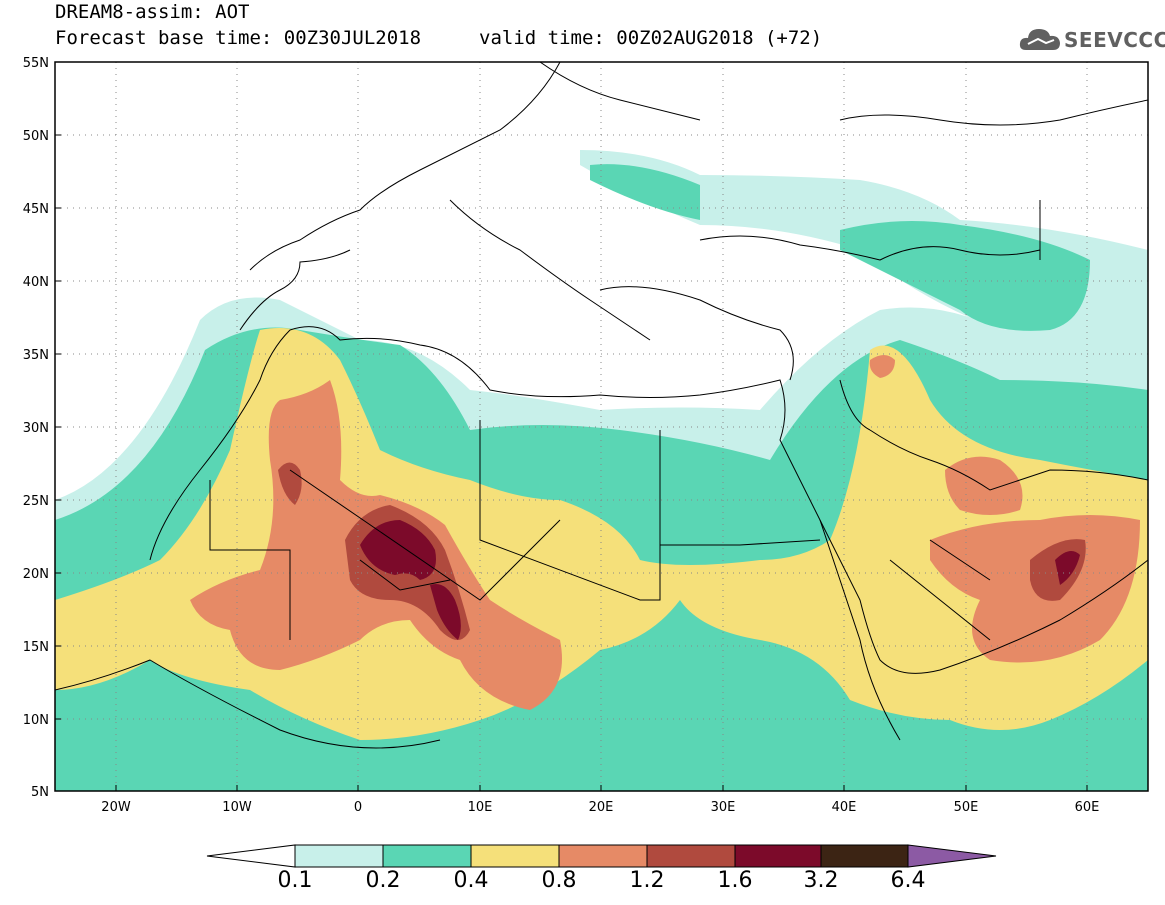 This screenshot has height=905, width=1165. Describe the element at coordinates (1114, 40) in the screenshot. I see `logo-text: SEEVCCC` at that location.